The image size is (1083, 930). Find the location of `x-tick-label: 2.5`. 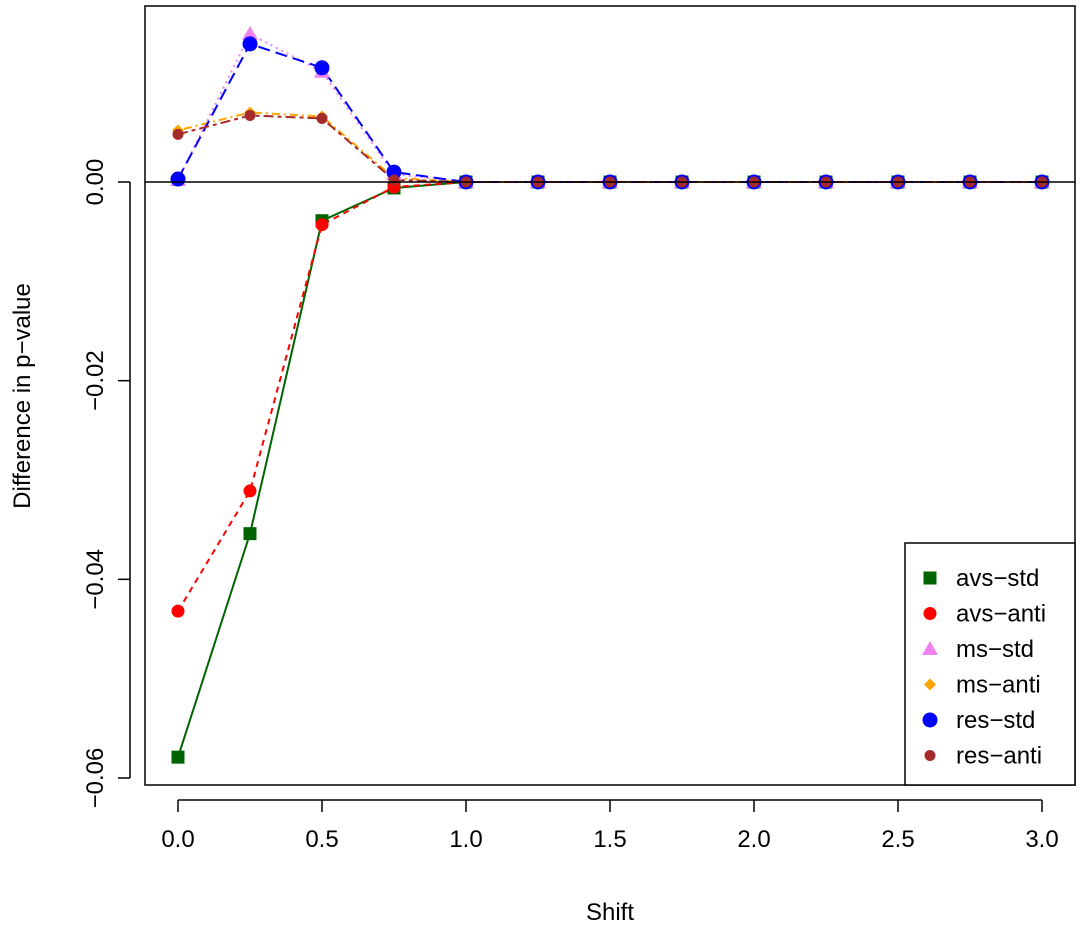

x-tick-label: 2.5 is located at coordinates (897, 839).